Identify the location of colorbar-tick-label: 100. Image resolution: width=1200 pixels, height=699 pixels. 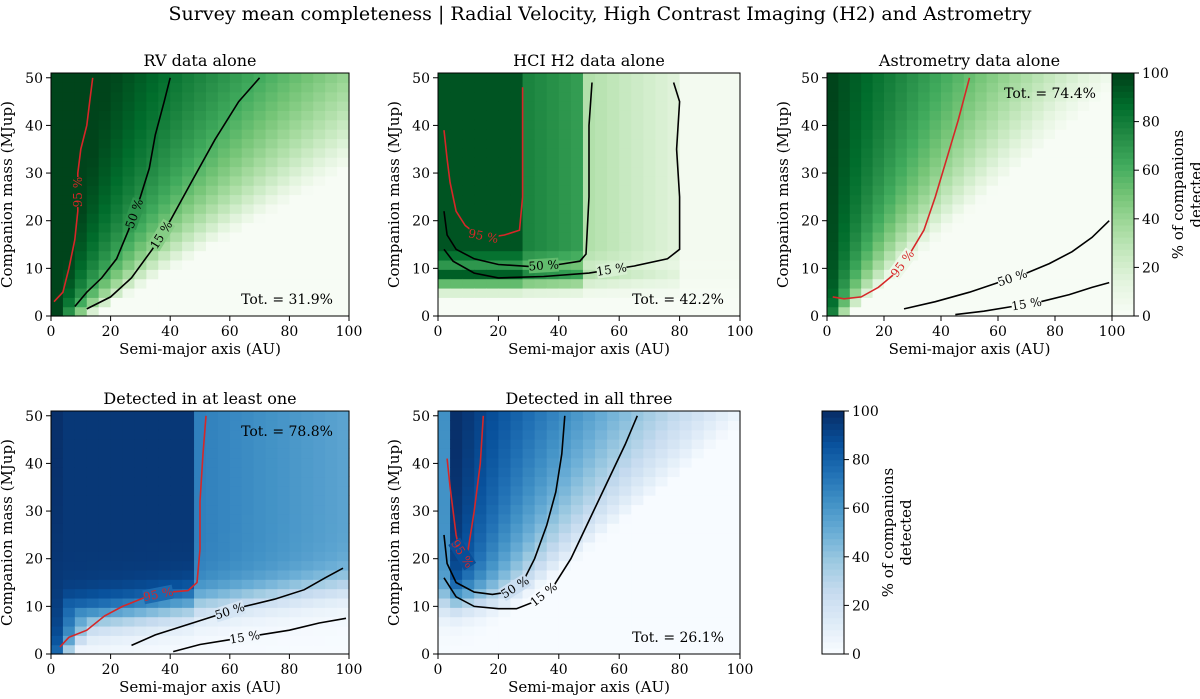
(1155, 74).